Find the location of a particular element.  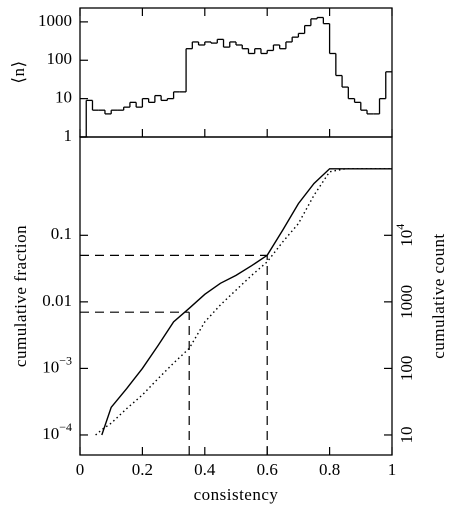

y-tick-label: 0.01 is located at coordinates (57, 300).